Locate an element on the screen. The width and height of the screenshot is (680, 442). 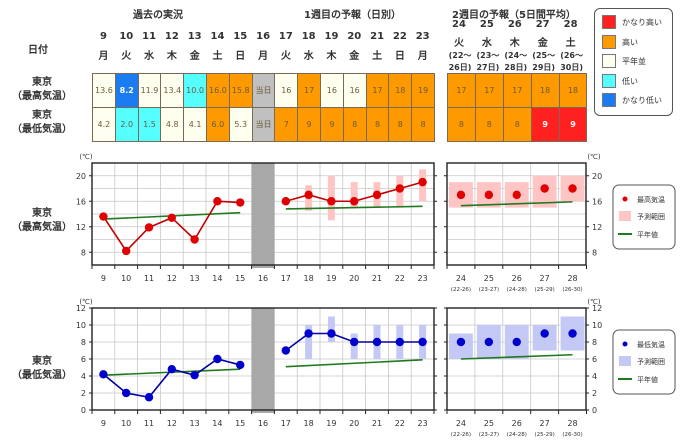
day-number: 11 is located at coordinates (149, 36).